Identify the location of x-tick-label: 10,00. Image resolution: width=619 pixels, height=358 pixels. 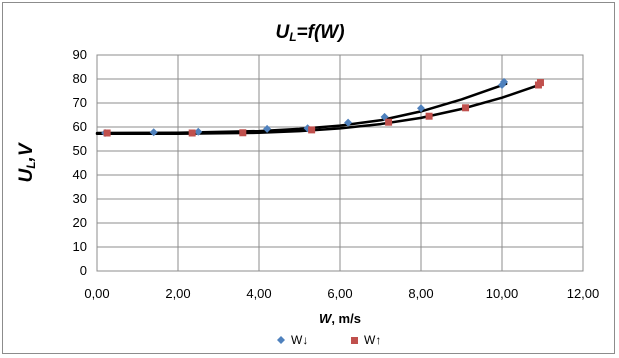
(502, 293).